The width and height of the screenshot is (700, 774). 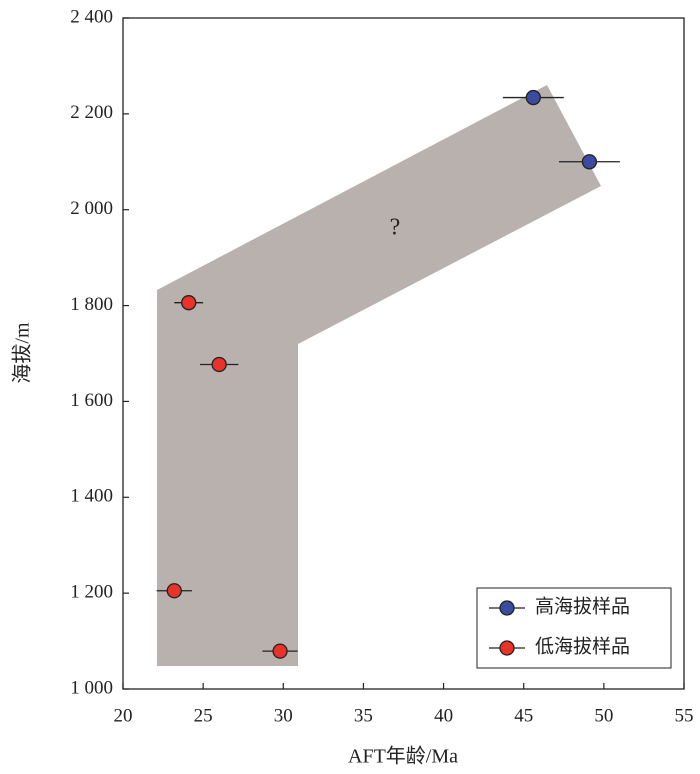 I want to click on x-tick-label: 25, so click(x=203, y=715).